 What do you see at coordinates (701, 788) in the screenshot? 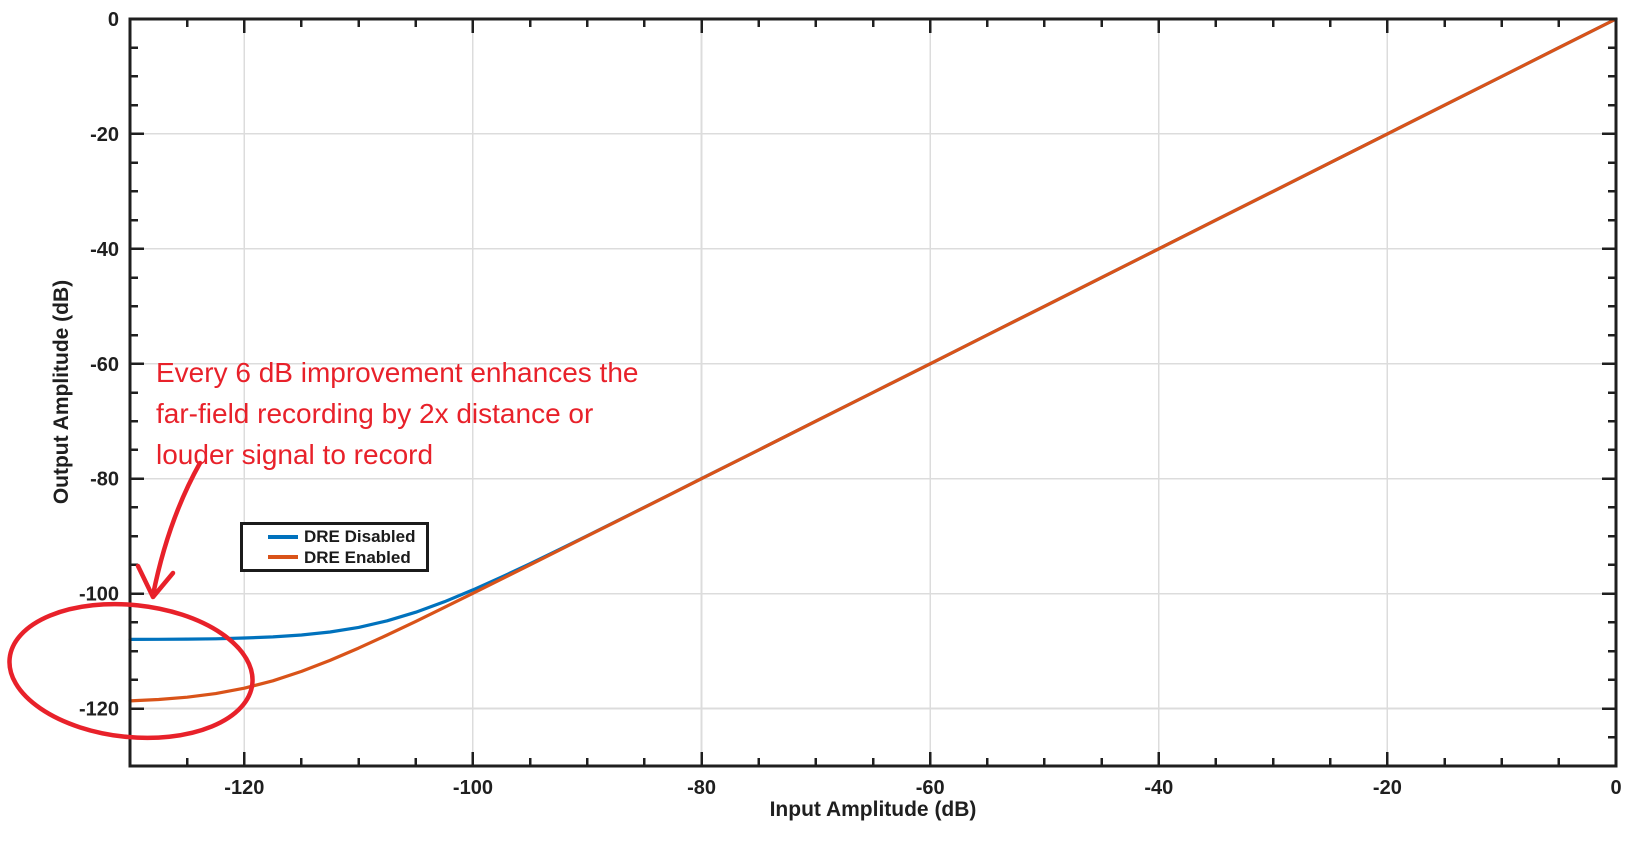
I see `x-tick-label: -80` at bounding box center [701, 788].